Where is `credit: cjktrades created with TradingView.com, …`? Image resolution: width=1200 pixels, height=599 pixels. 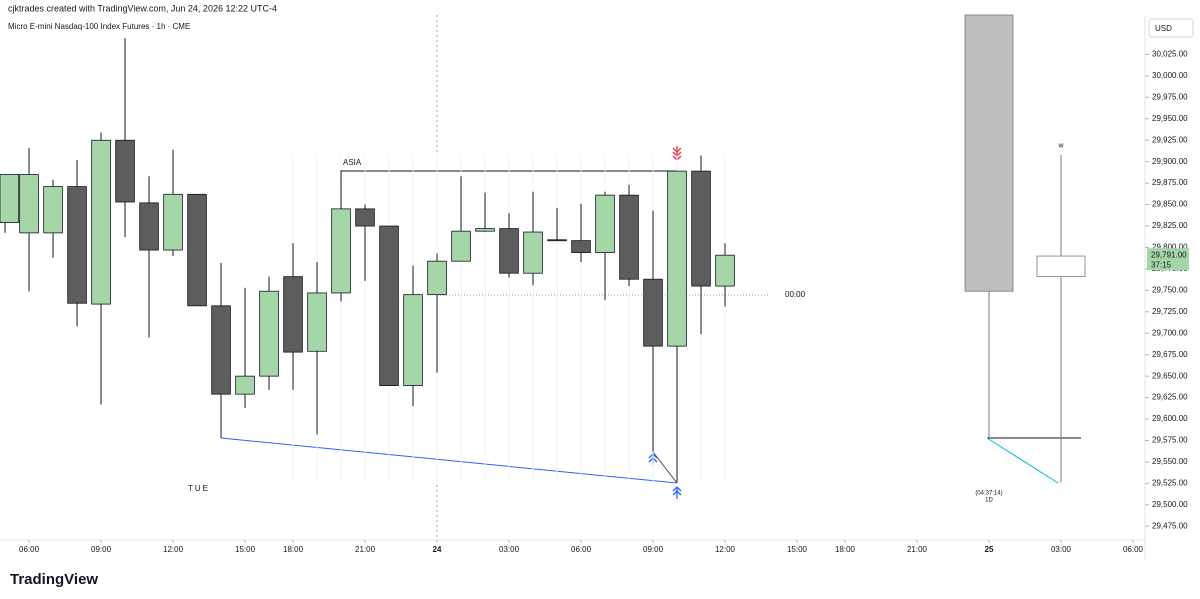
credit: cjktrades created with TradingView.com, … is located at coordinates (142, 8).